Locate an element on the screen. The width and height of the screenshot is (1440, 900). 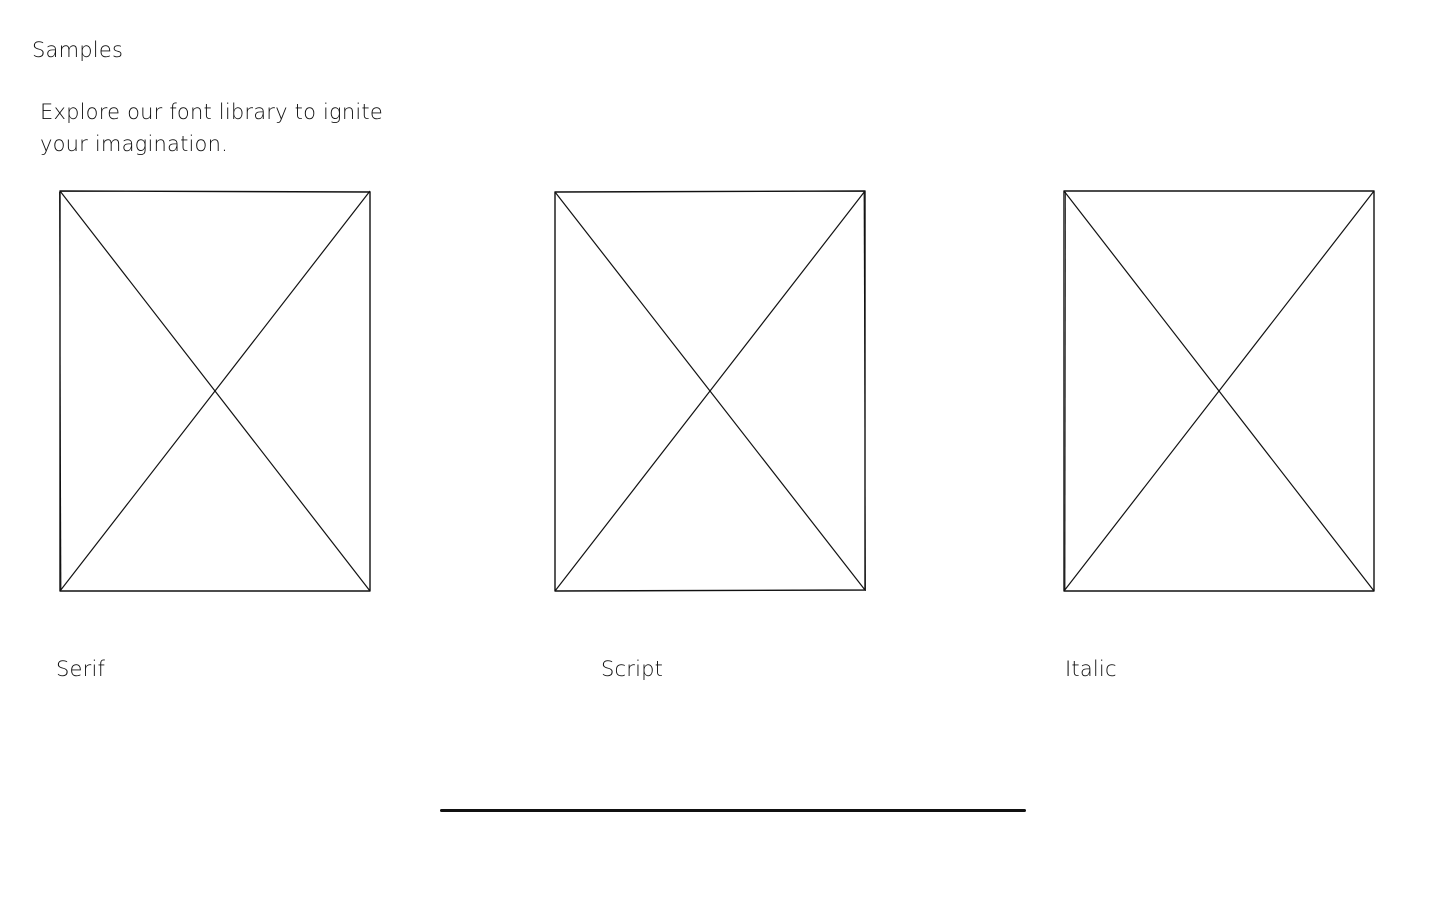
image-placeholder-italic is located at coordinates (1219, 391).